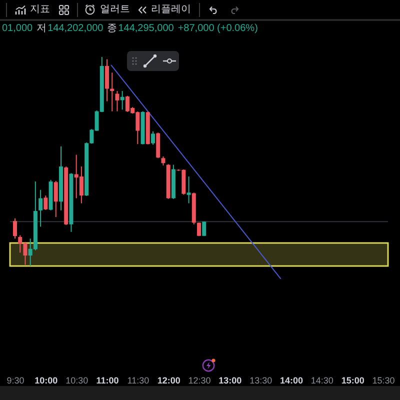 This screenshot has width=400, height=400. What do you see at coordinates (261, 381) in the screenshot?
I see `x-tick-label: 13:30` at bounding box center [261, 381].